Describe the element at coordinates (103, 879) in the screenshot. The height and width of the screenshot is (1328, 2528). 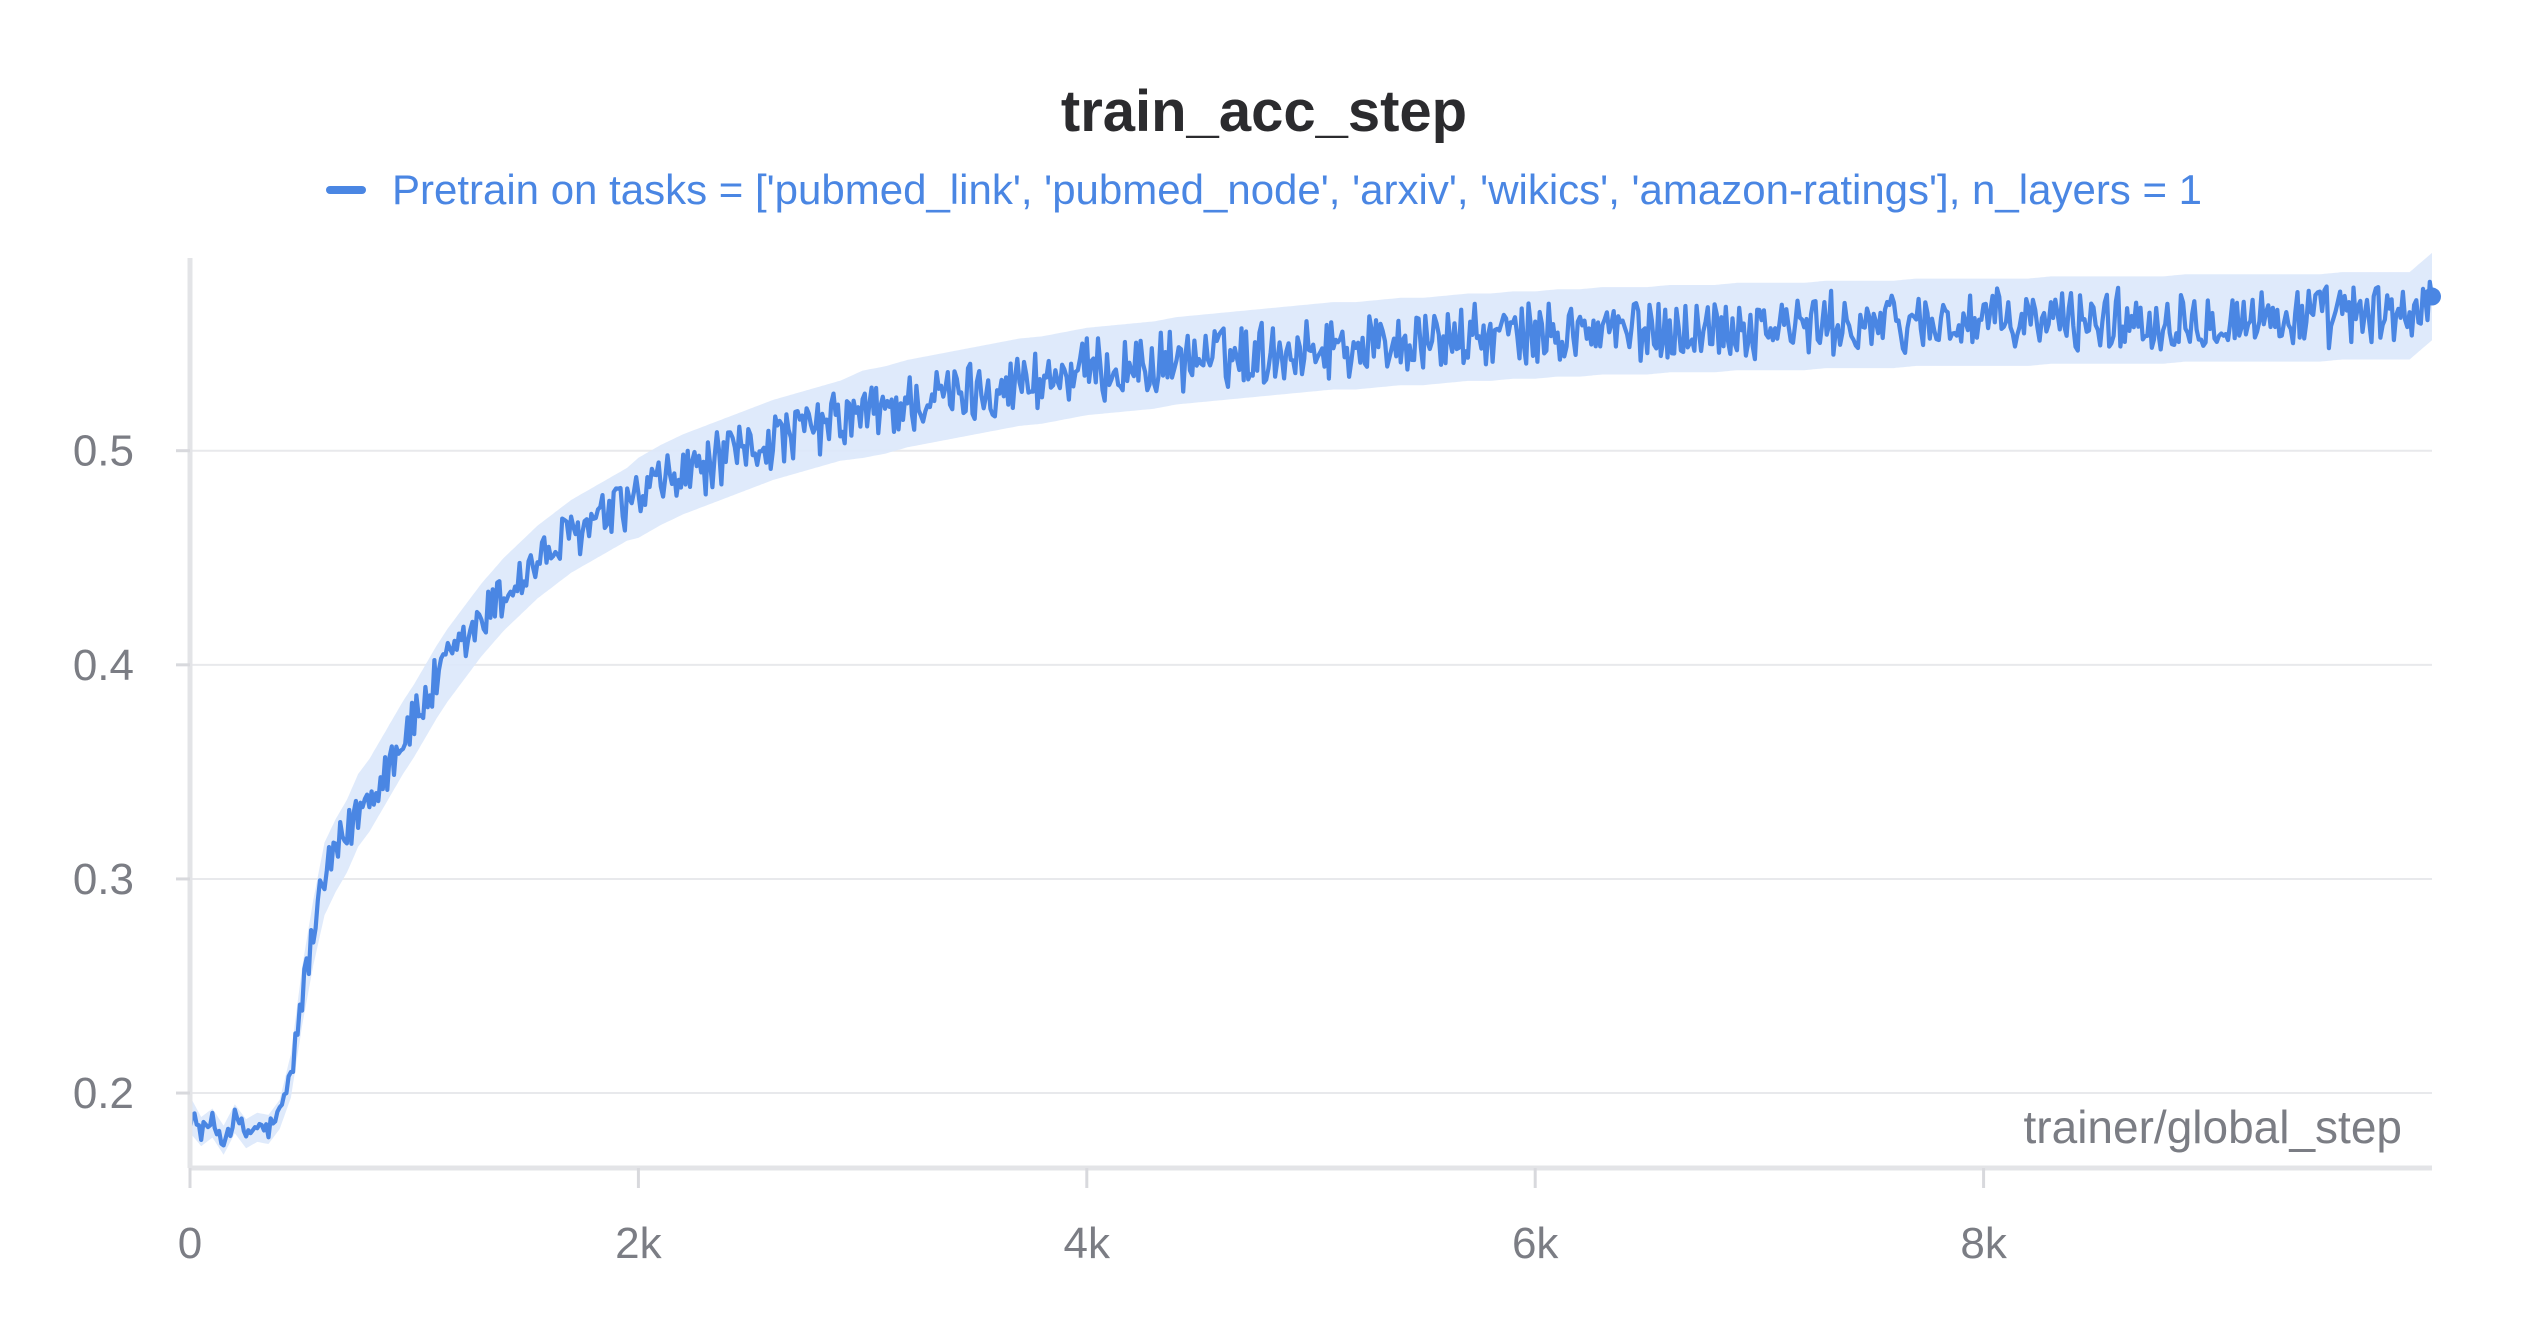
I see `y-tick-label-1: 0.3` at that location.